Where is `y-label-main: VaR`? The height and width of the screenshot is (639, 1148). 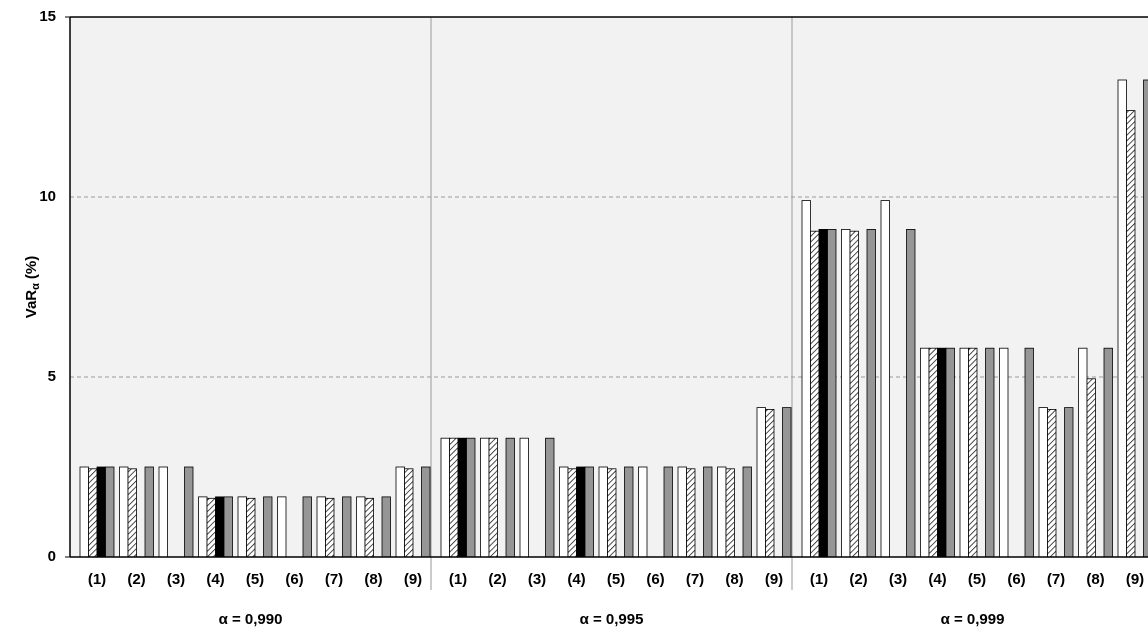
y-label-main: VaR is located at coordinates (31, 304).